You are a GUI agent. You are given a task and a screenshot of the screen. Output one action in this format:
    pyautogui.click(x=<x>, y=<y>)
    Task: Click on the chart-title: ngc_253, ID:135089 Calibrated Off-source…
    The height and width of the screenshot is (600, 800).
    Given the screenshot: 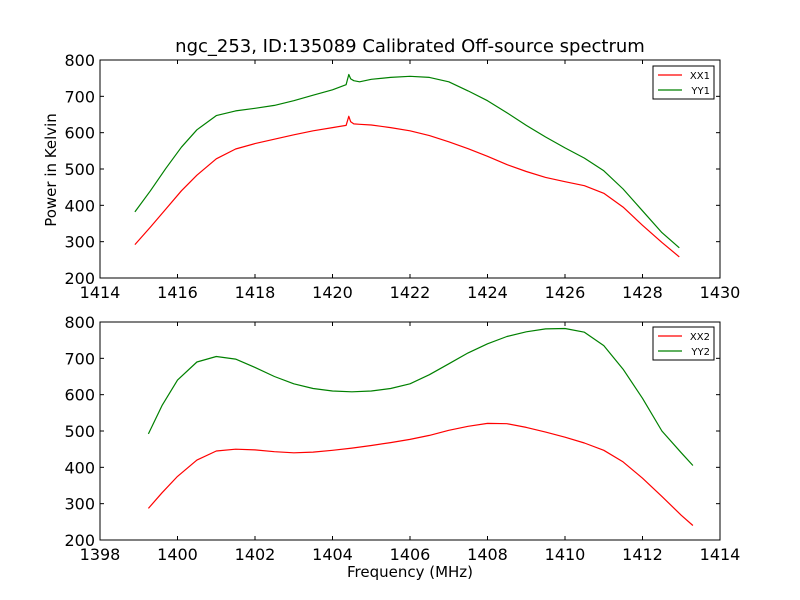 What is the action you would take?
    pyautogui.click(x=410, y=46)
    